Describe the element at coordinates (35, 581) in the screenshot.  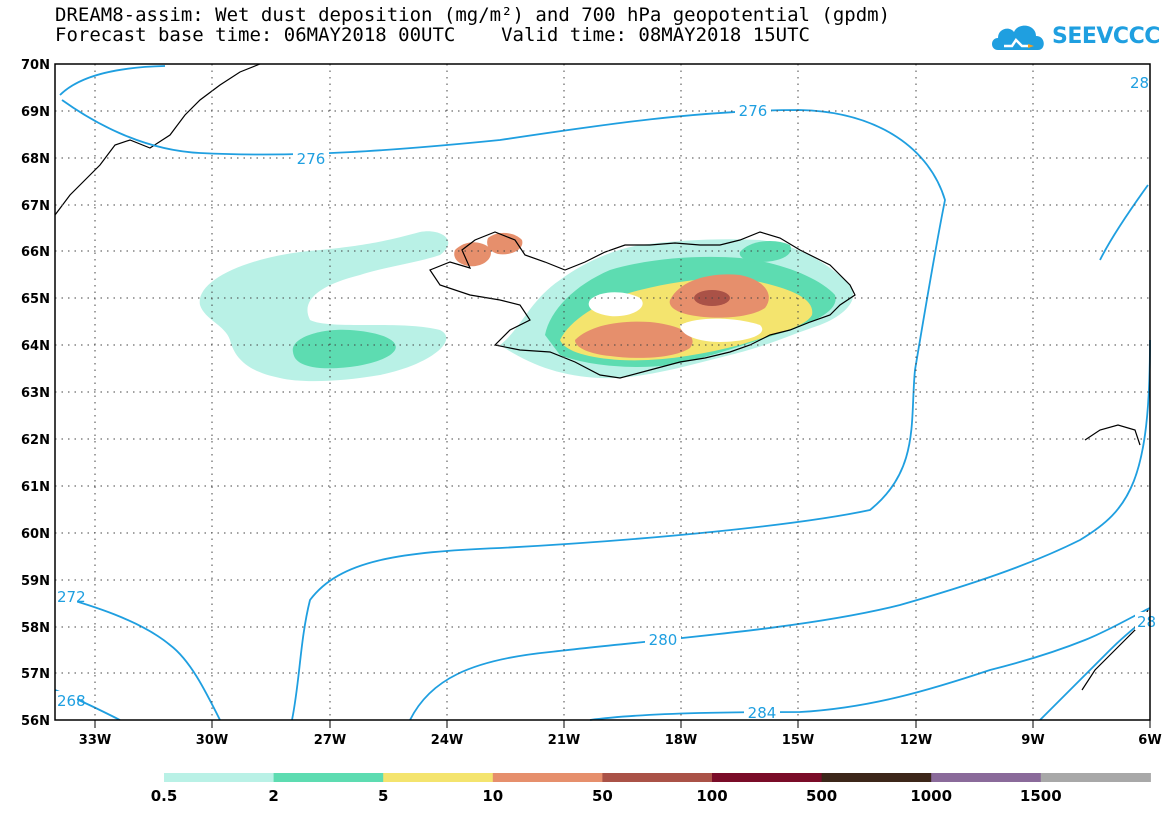
I see `lat-label: 59N` at that location.